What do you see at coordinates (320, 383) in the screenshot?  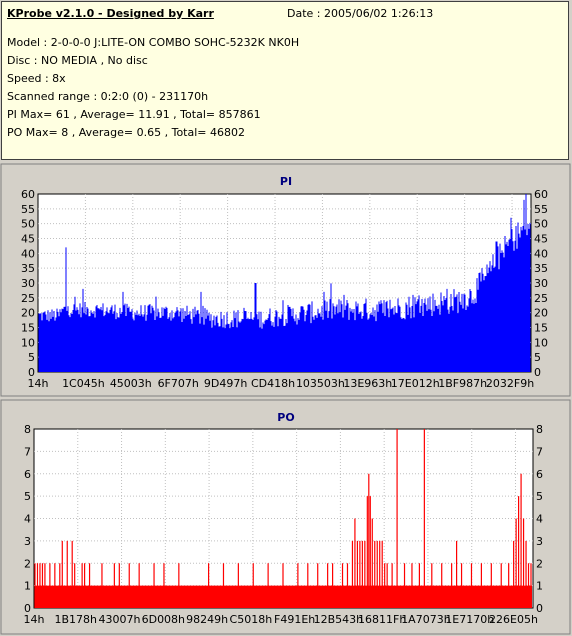 I see `pi-xtick: 103503h` at bounding box center [320, 383].